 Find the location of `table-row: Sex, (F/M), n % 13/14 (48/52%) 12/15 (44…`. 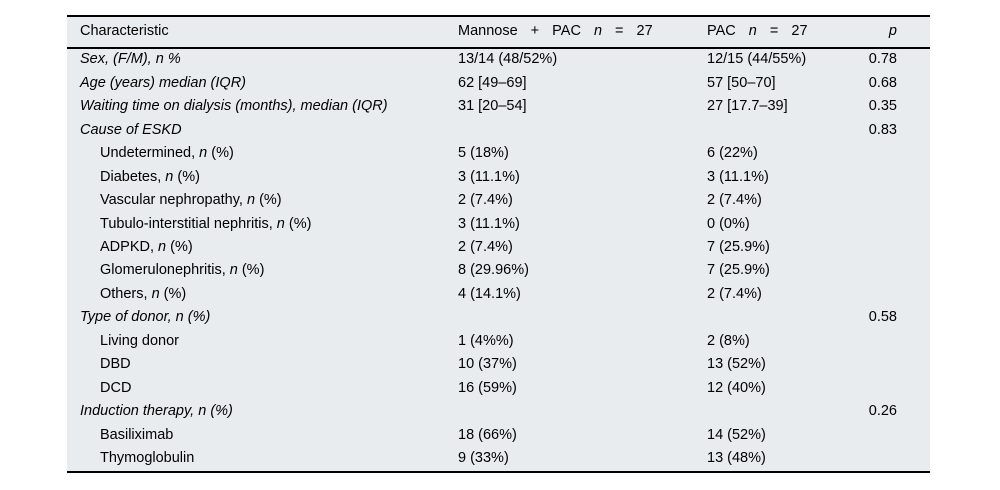

table-row: Sex, (F/M), n % 13/14 (48/52%) 12/15 (44… is located at coordinates (498, 60).